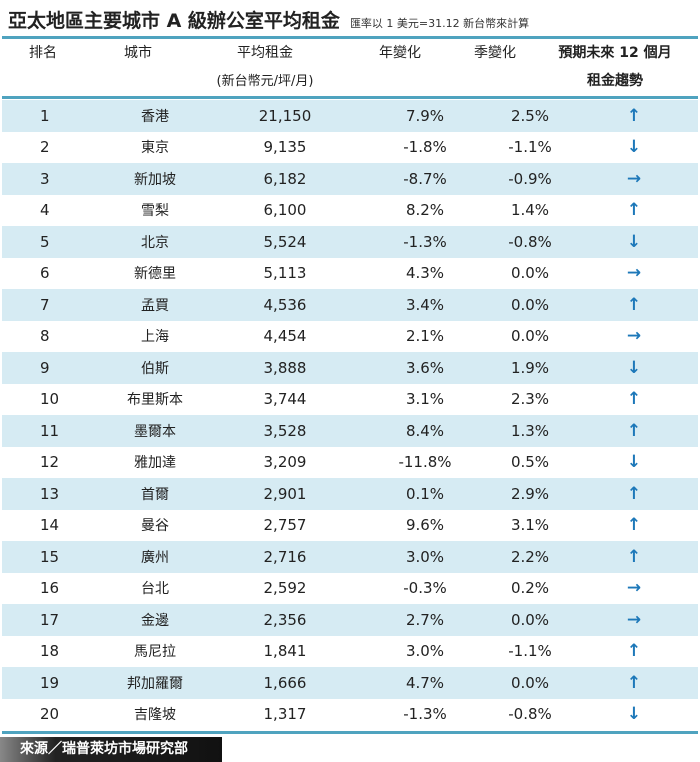 This screenshot has height=762, width=700. Describe the element at coordinates (51, 620) in the screenshot. I see `rank-cell: 17` at that location.